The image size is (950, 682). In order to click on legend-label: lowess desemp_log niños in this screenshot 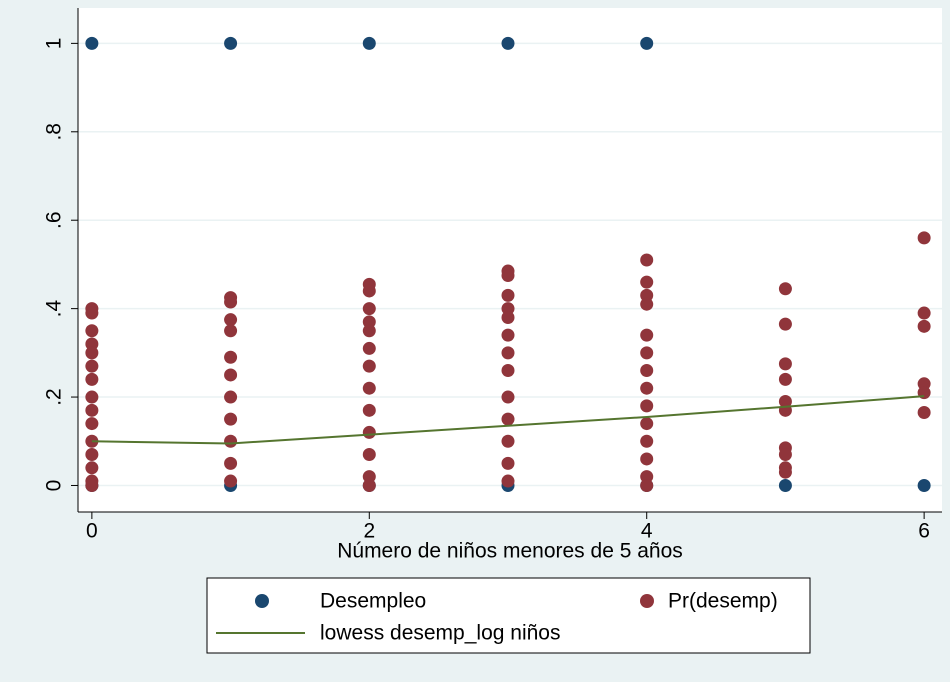, I will do `click(440, 633)`.